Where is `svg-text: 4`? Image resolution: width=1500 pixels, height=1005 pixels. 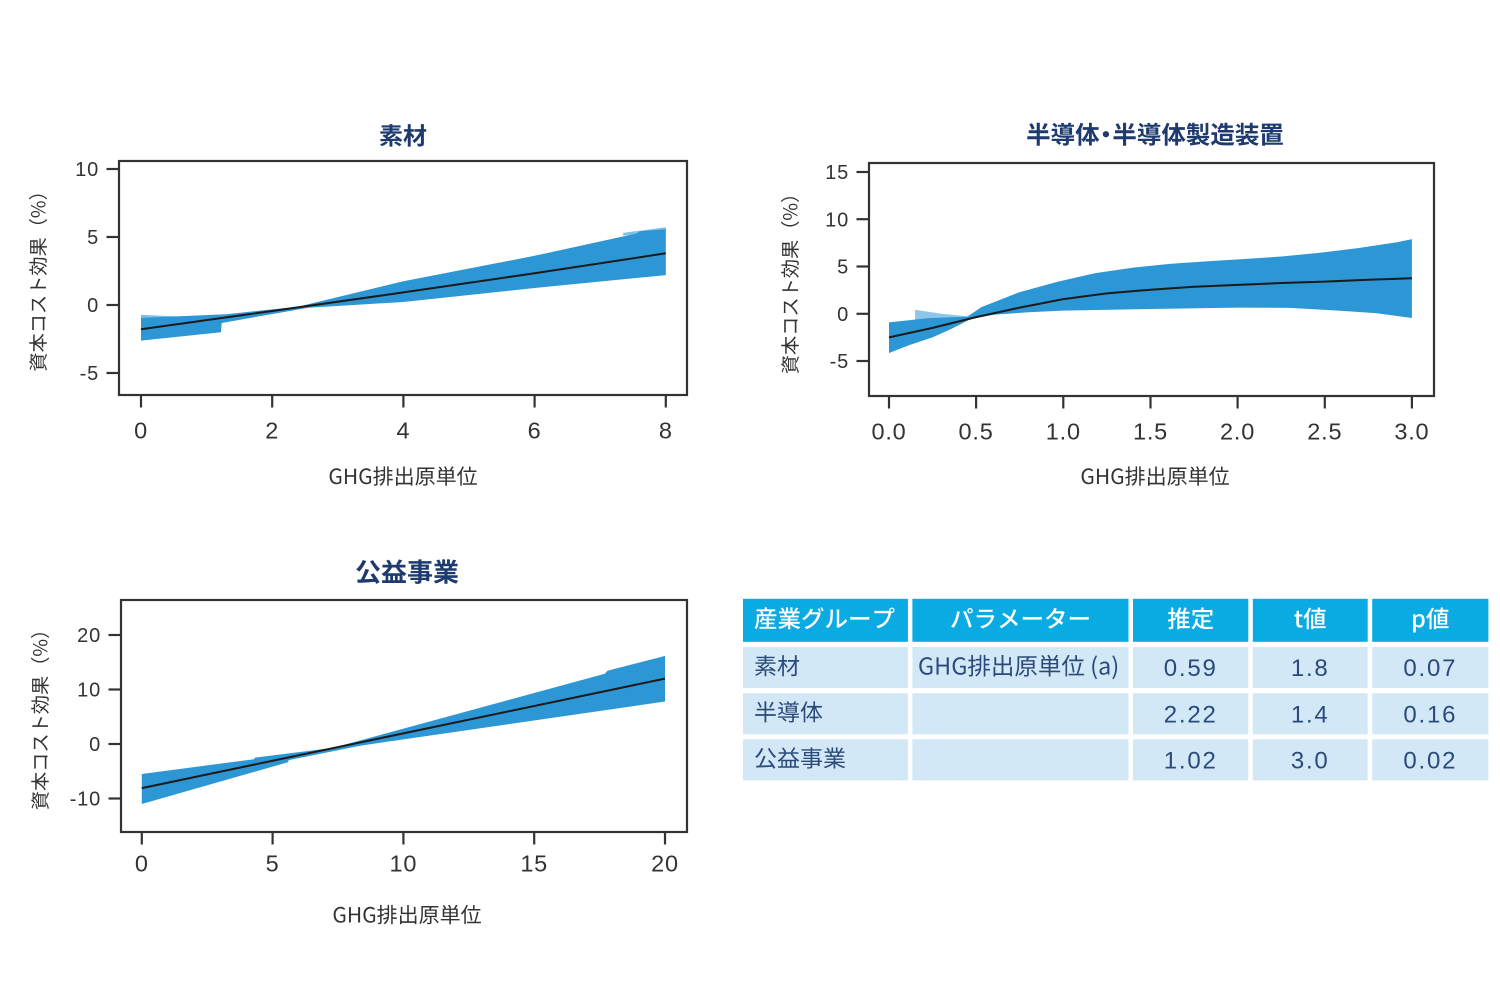
svg-text: 4 is located at coordinates (403, 431).